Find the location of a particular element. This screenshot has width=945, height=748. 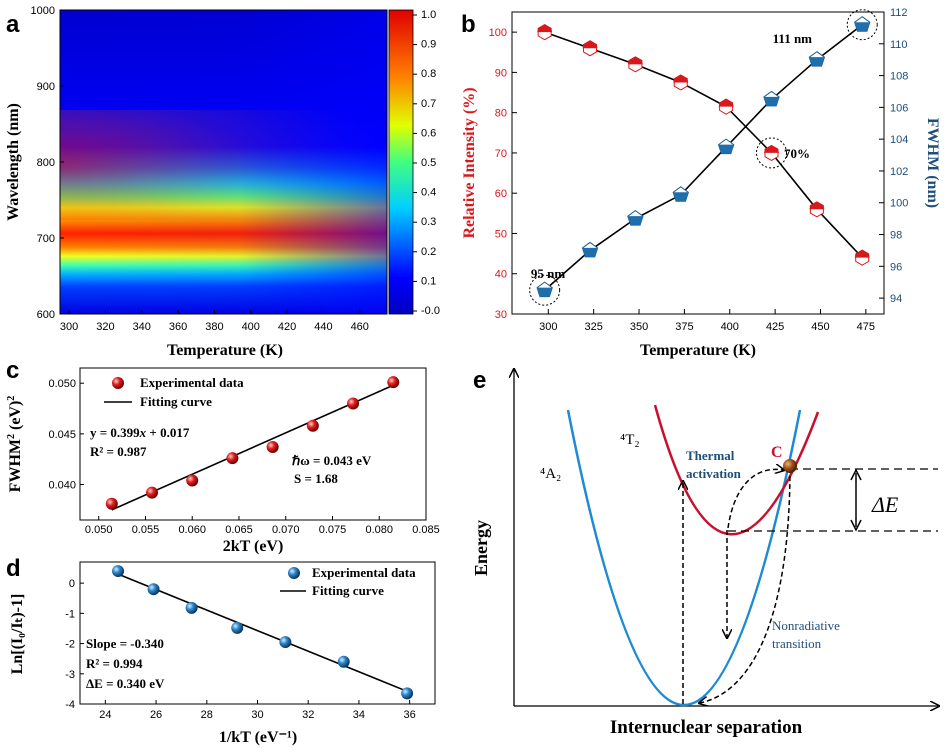

crossing-point-c is located at coordinates (790, 466).